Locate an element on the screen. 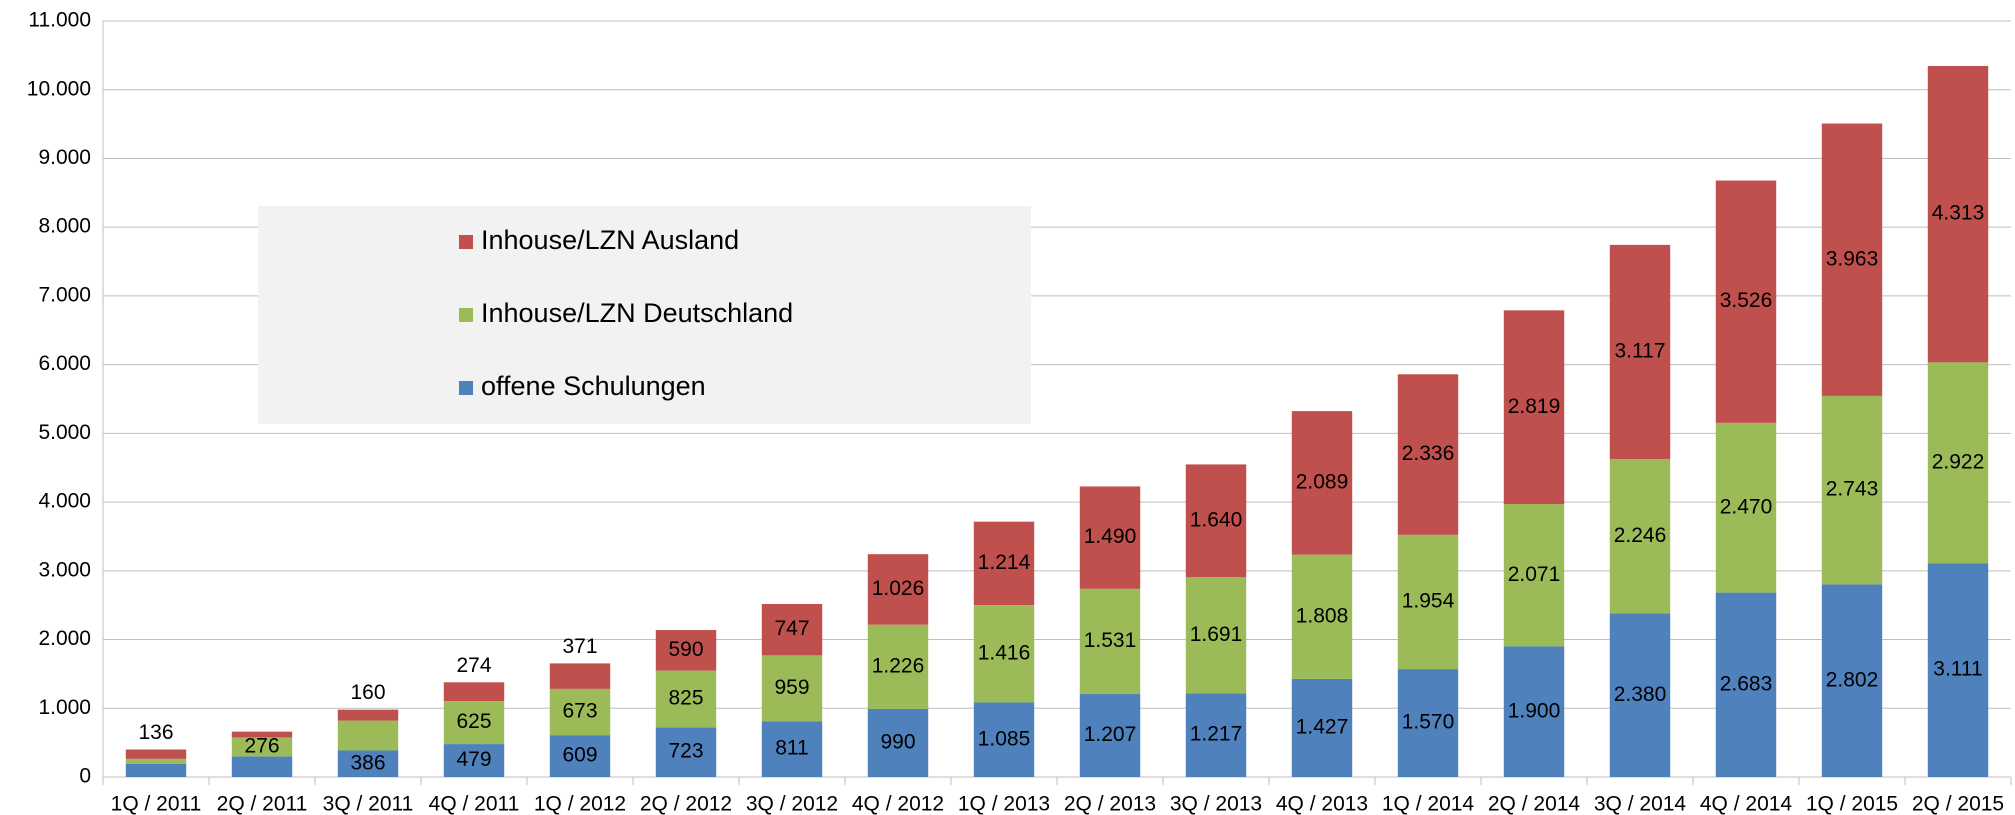 Image resolution: width=2015 pixels, height=815 pixels. data-label: 723 is located at coordinates (685, 751).